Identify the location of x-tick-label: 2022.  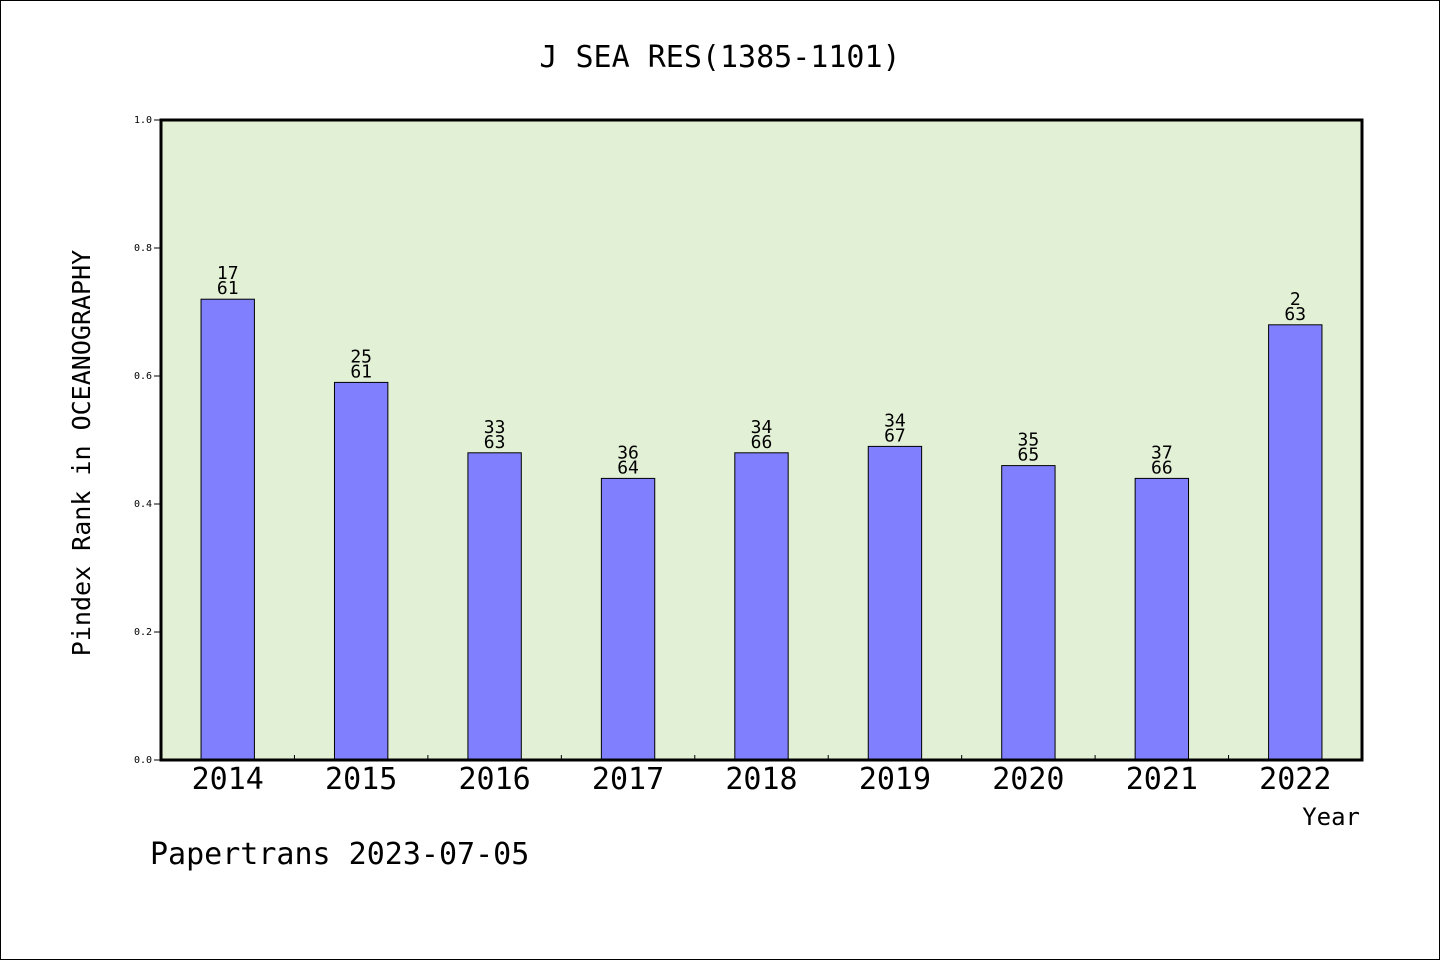
(1295, 779).